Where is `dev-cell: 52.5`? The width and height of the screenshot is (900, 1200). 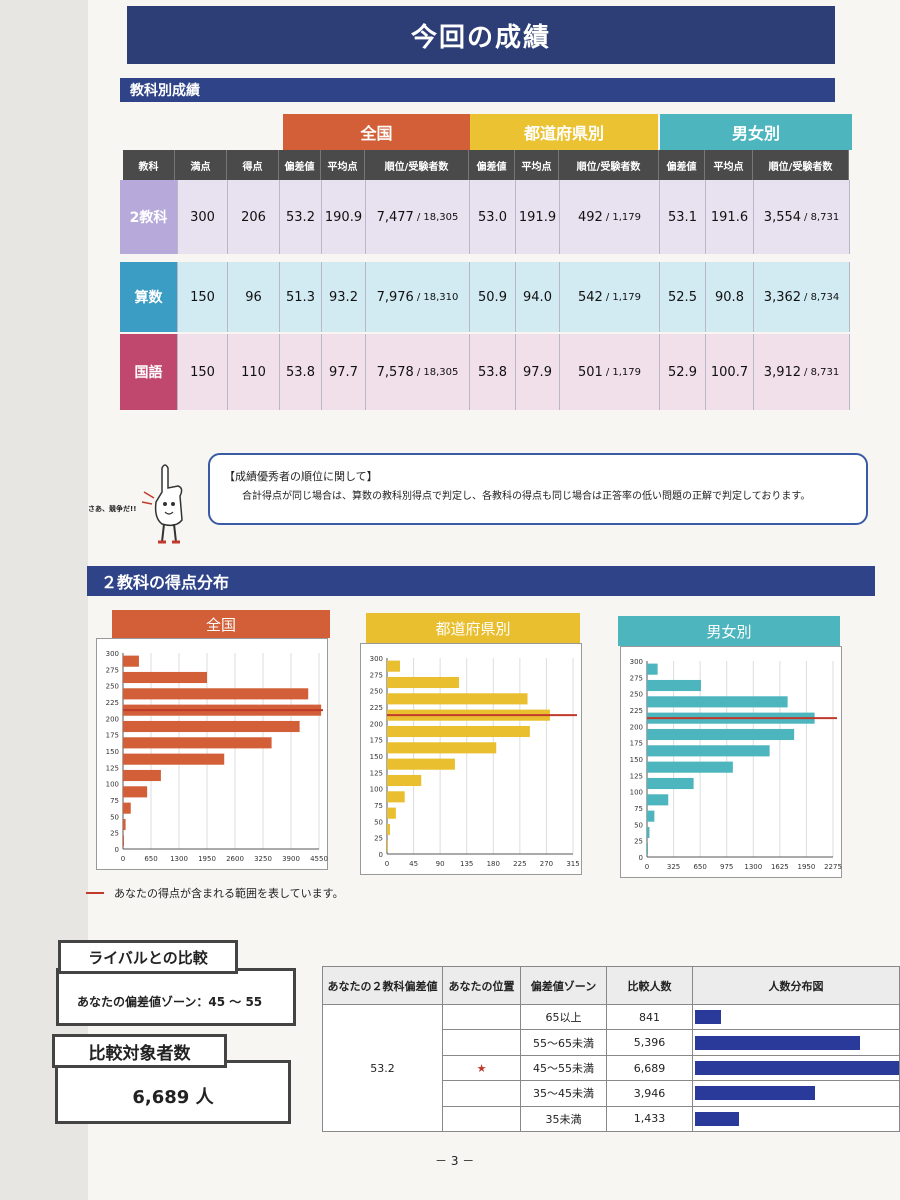 dev-cell: 52.5 is located at coordinates (683, 297).